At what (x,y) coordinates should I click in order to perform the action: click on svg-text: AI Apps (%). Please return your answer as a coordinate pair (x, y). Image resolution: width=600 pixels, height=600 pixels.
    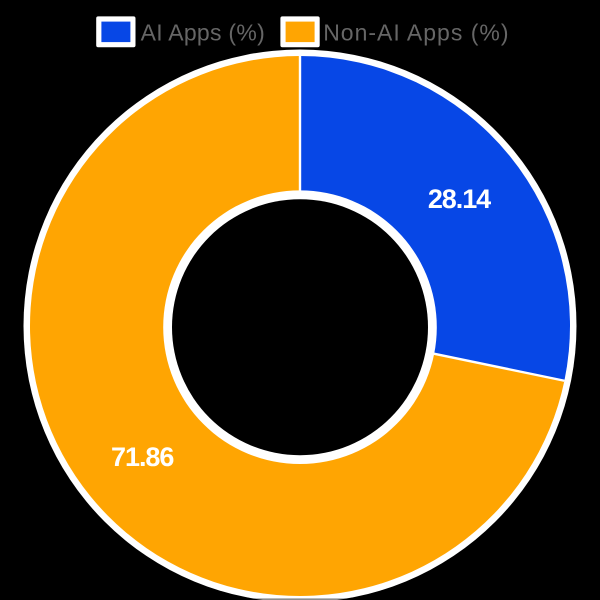
    Looking at the image, I should click on (203, 32).